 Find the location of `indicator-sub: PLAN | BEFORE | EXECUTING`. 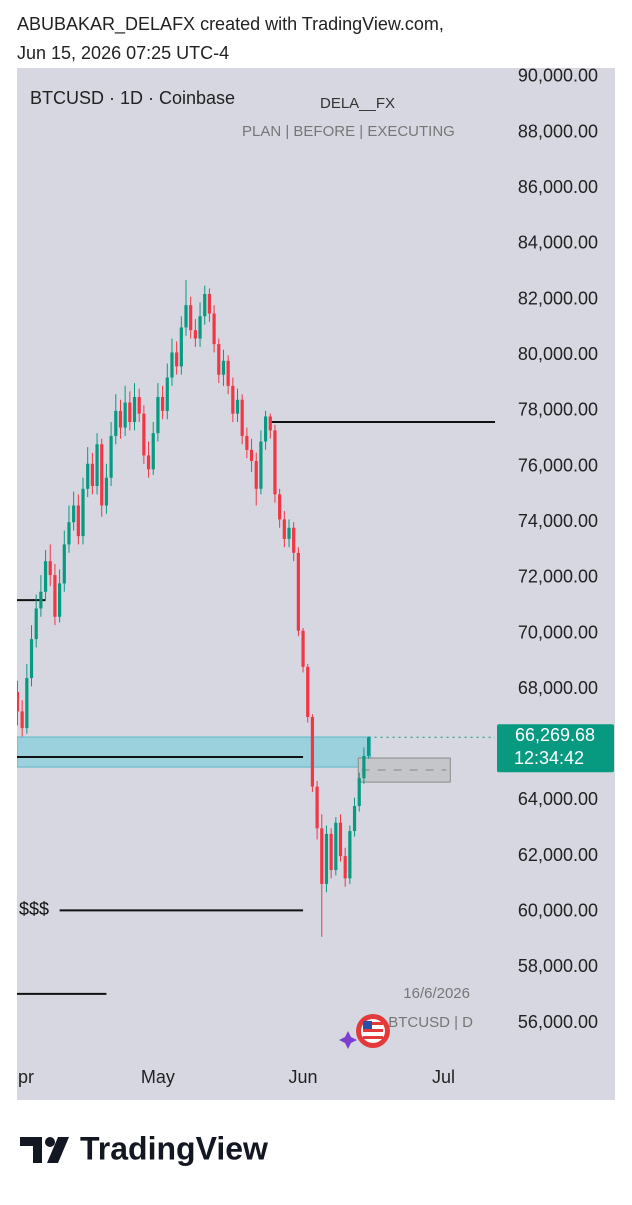

indicator-sub: PLAN | BEFORE | EXECUTING is located at coordinates (348, 131).